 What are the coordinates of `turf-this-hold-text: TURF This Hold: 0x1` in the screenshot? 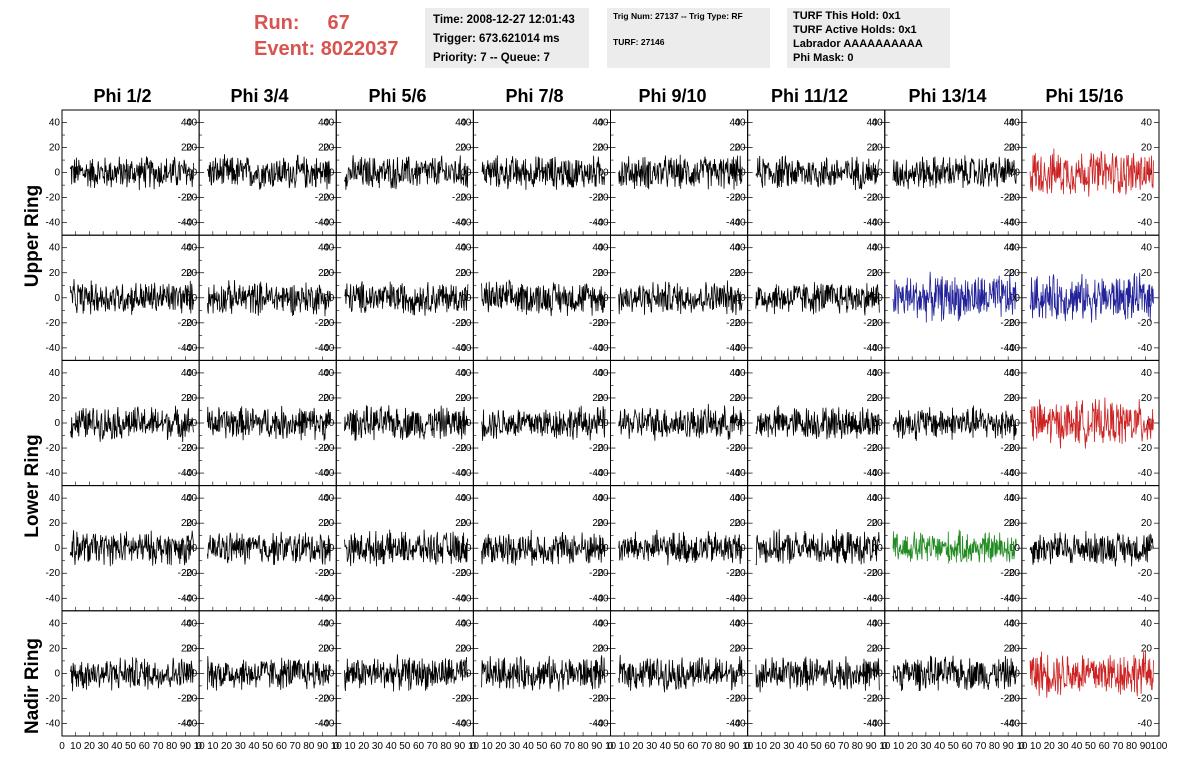 It's located at (847, 16).